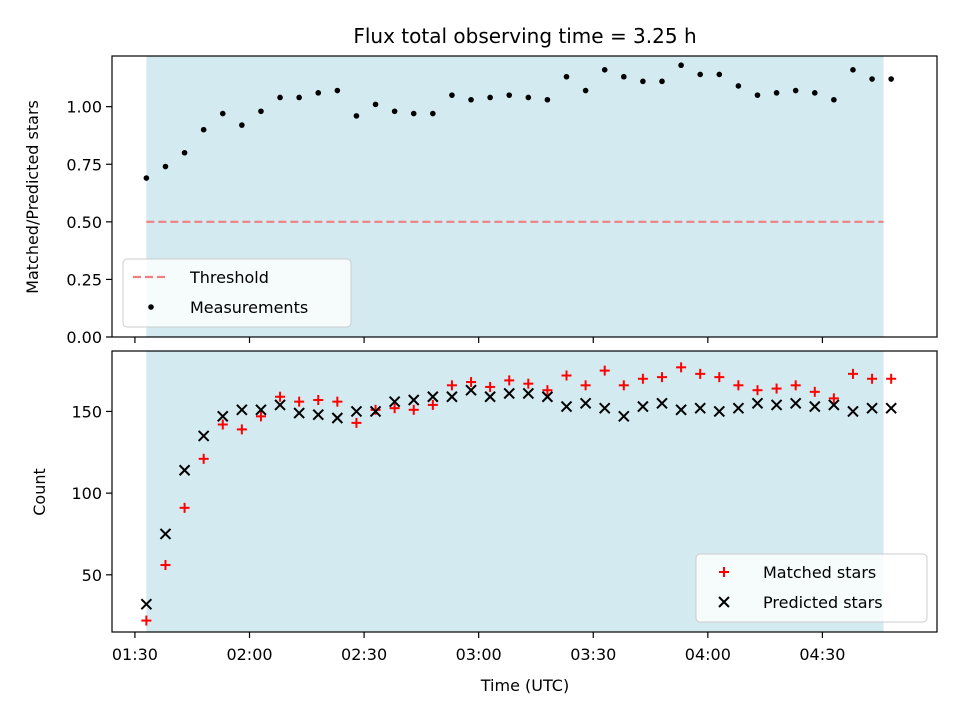 Image resolution: width=960 pixels, height=720 pixels. I want to click on x-tick-label: 03:00, so click(479, 654).